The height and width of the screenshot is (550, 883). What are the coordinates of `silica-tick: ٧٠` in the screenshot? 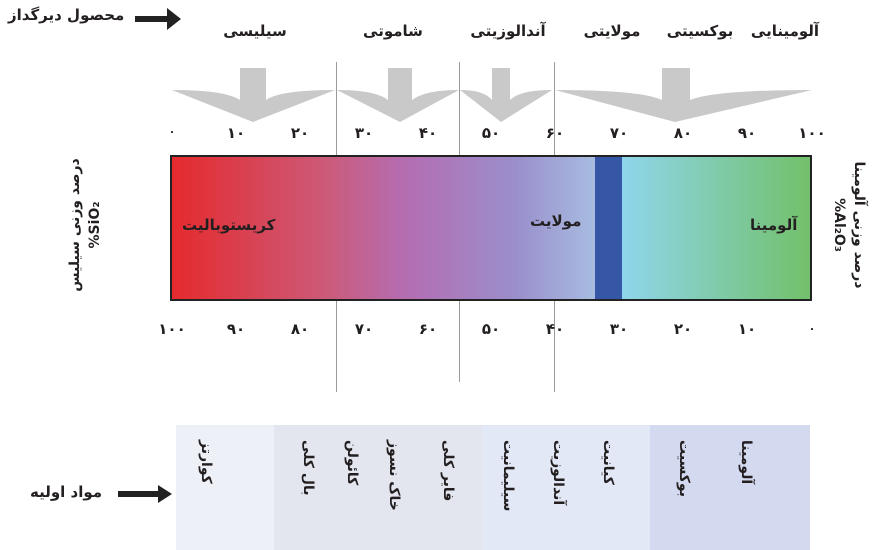 It's located at (364, 329).